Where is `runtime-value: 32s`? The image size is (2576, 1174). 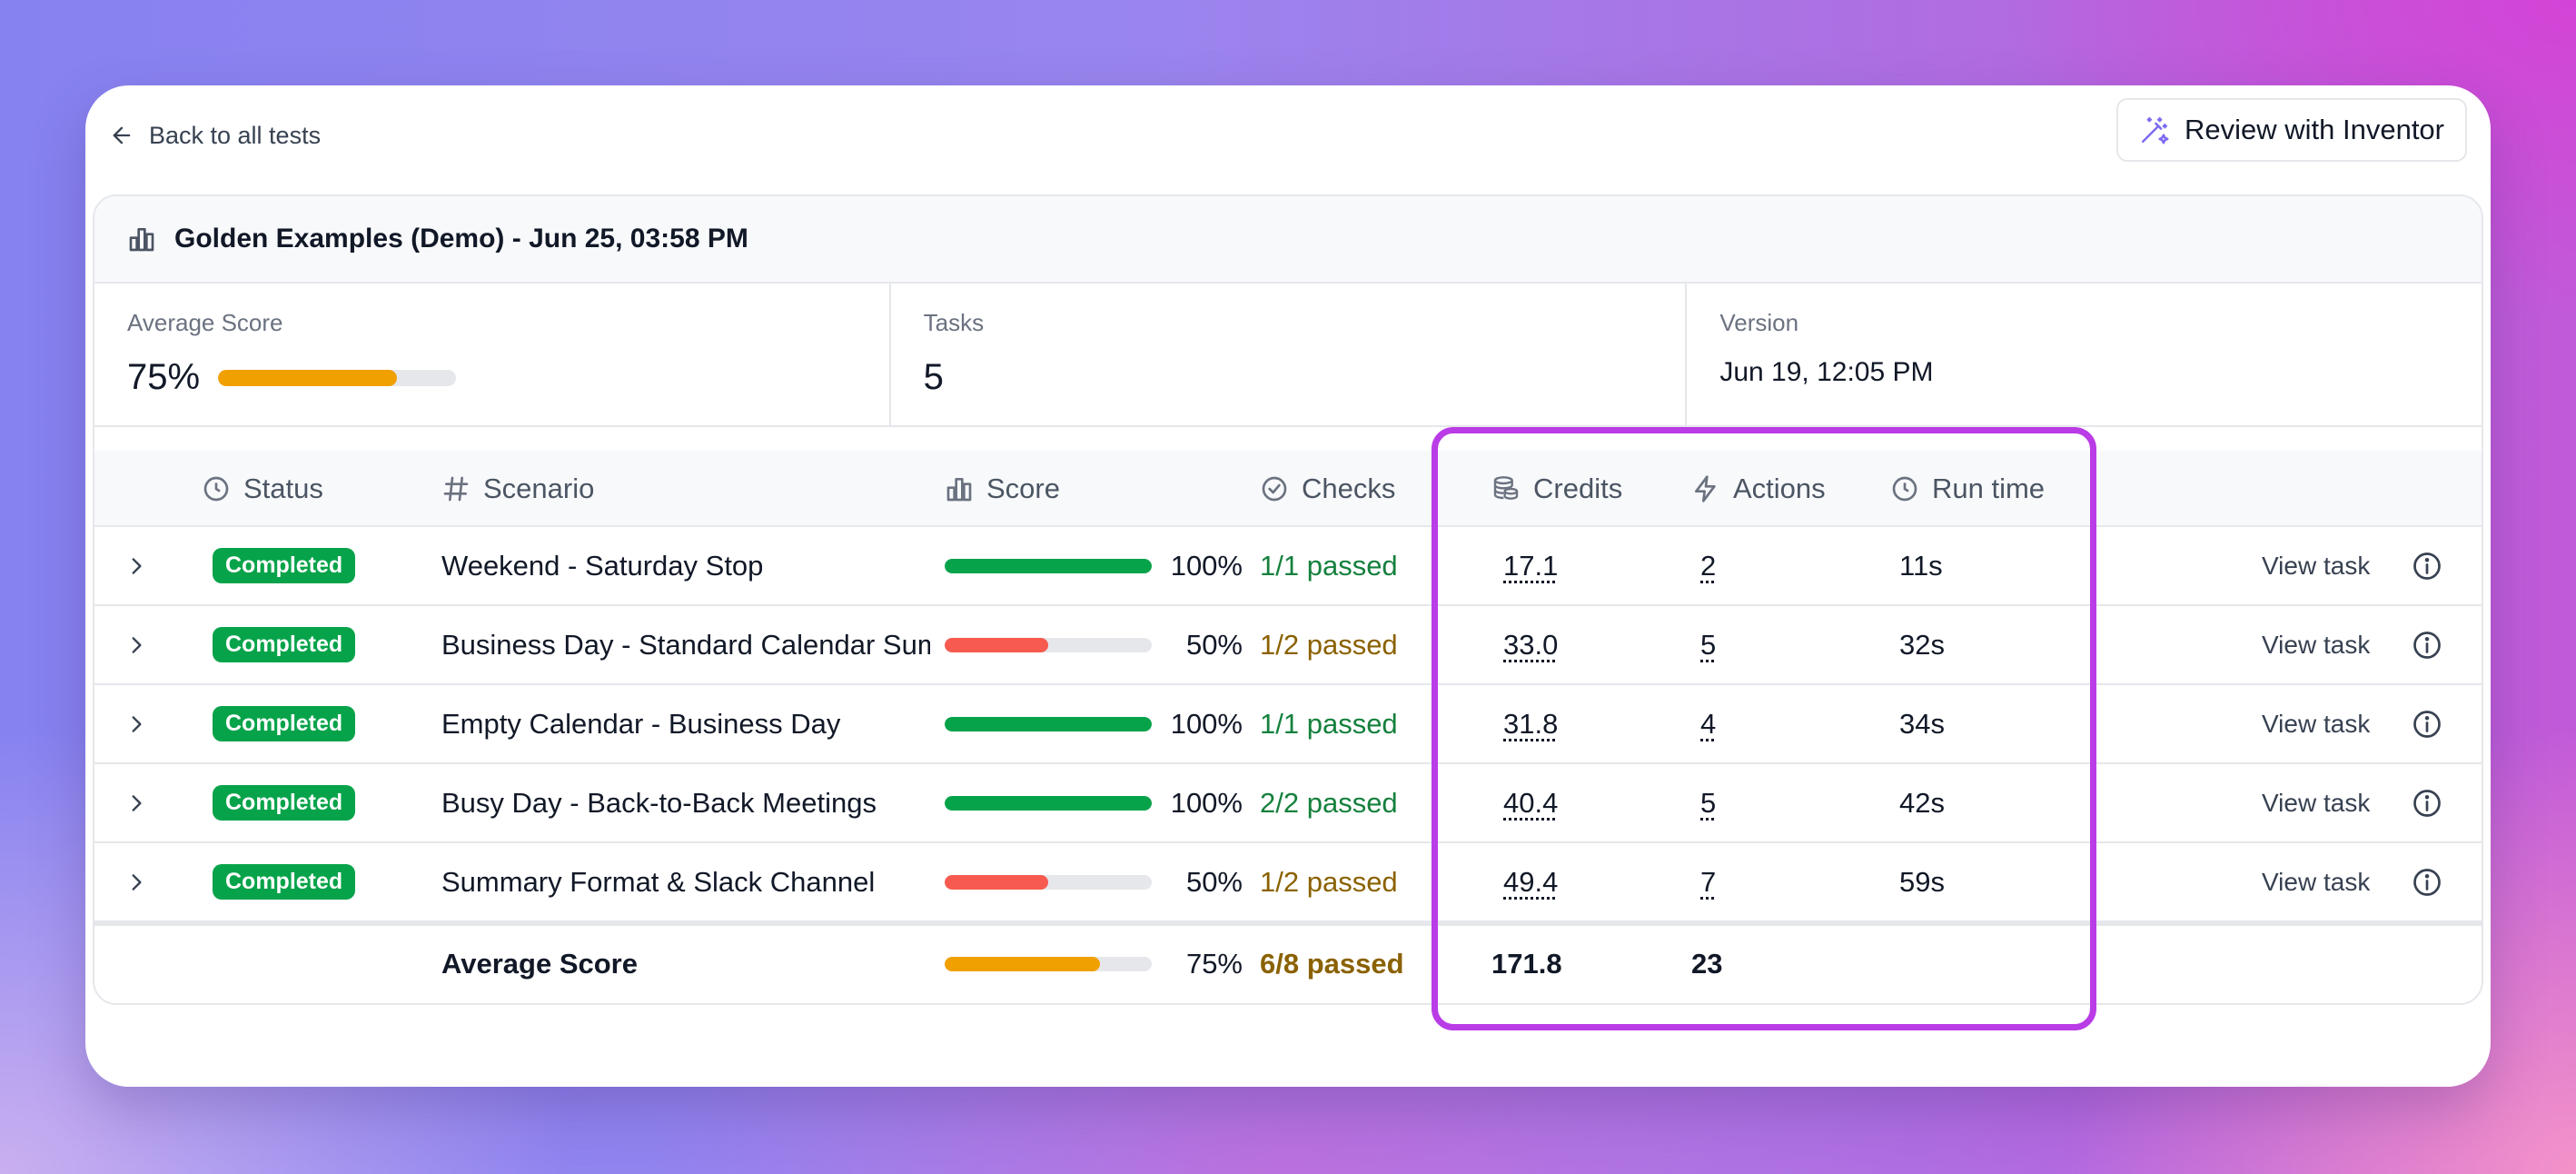 runtime-value: 32s is located at coordinates (1922, 644).